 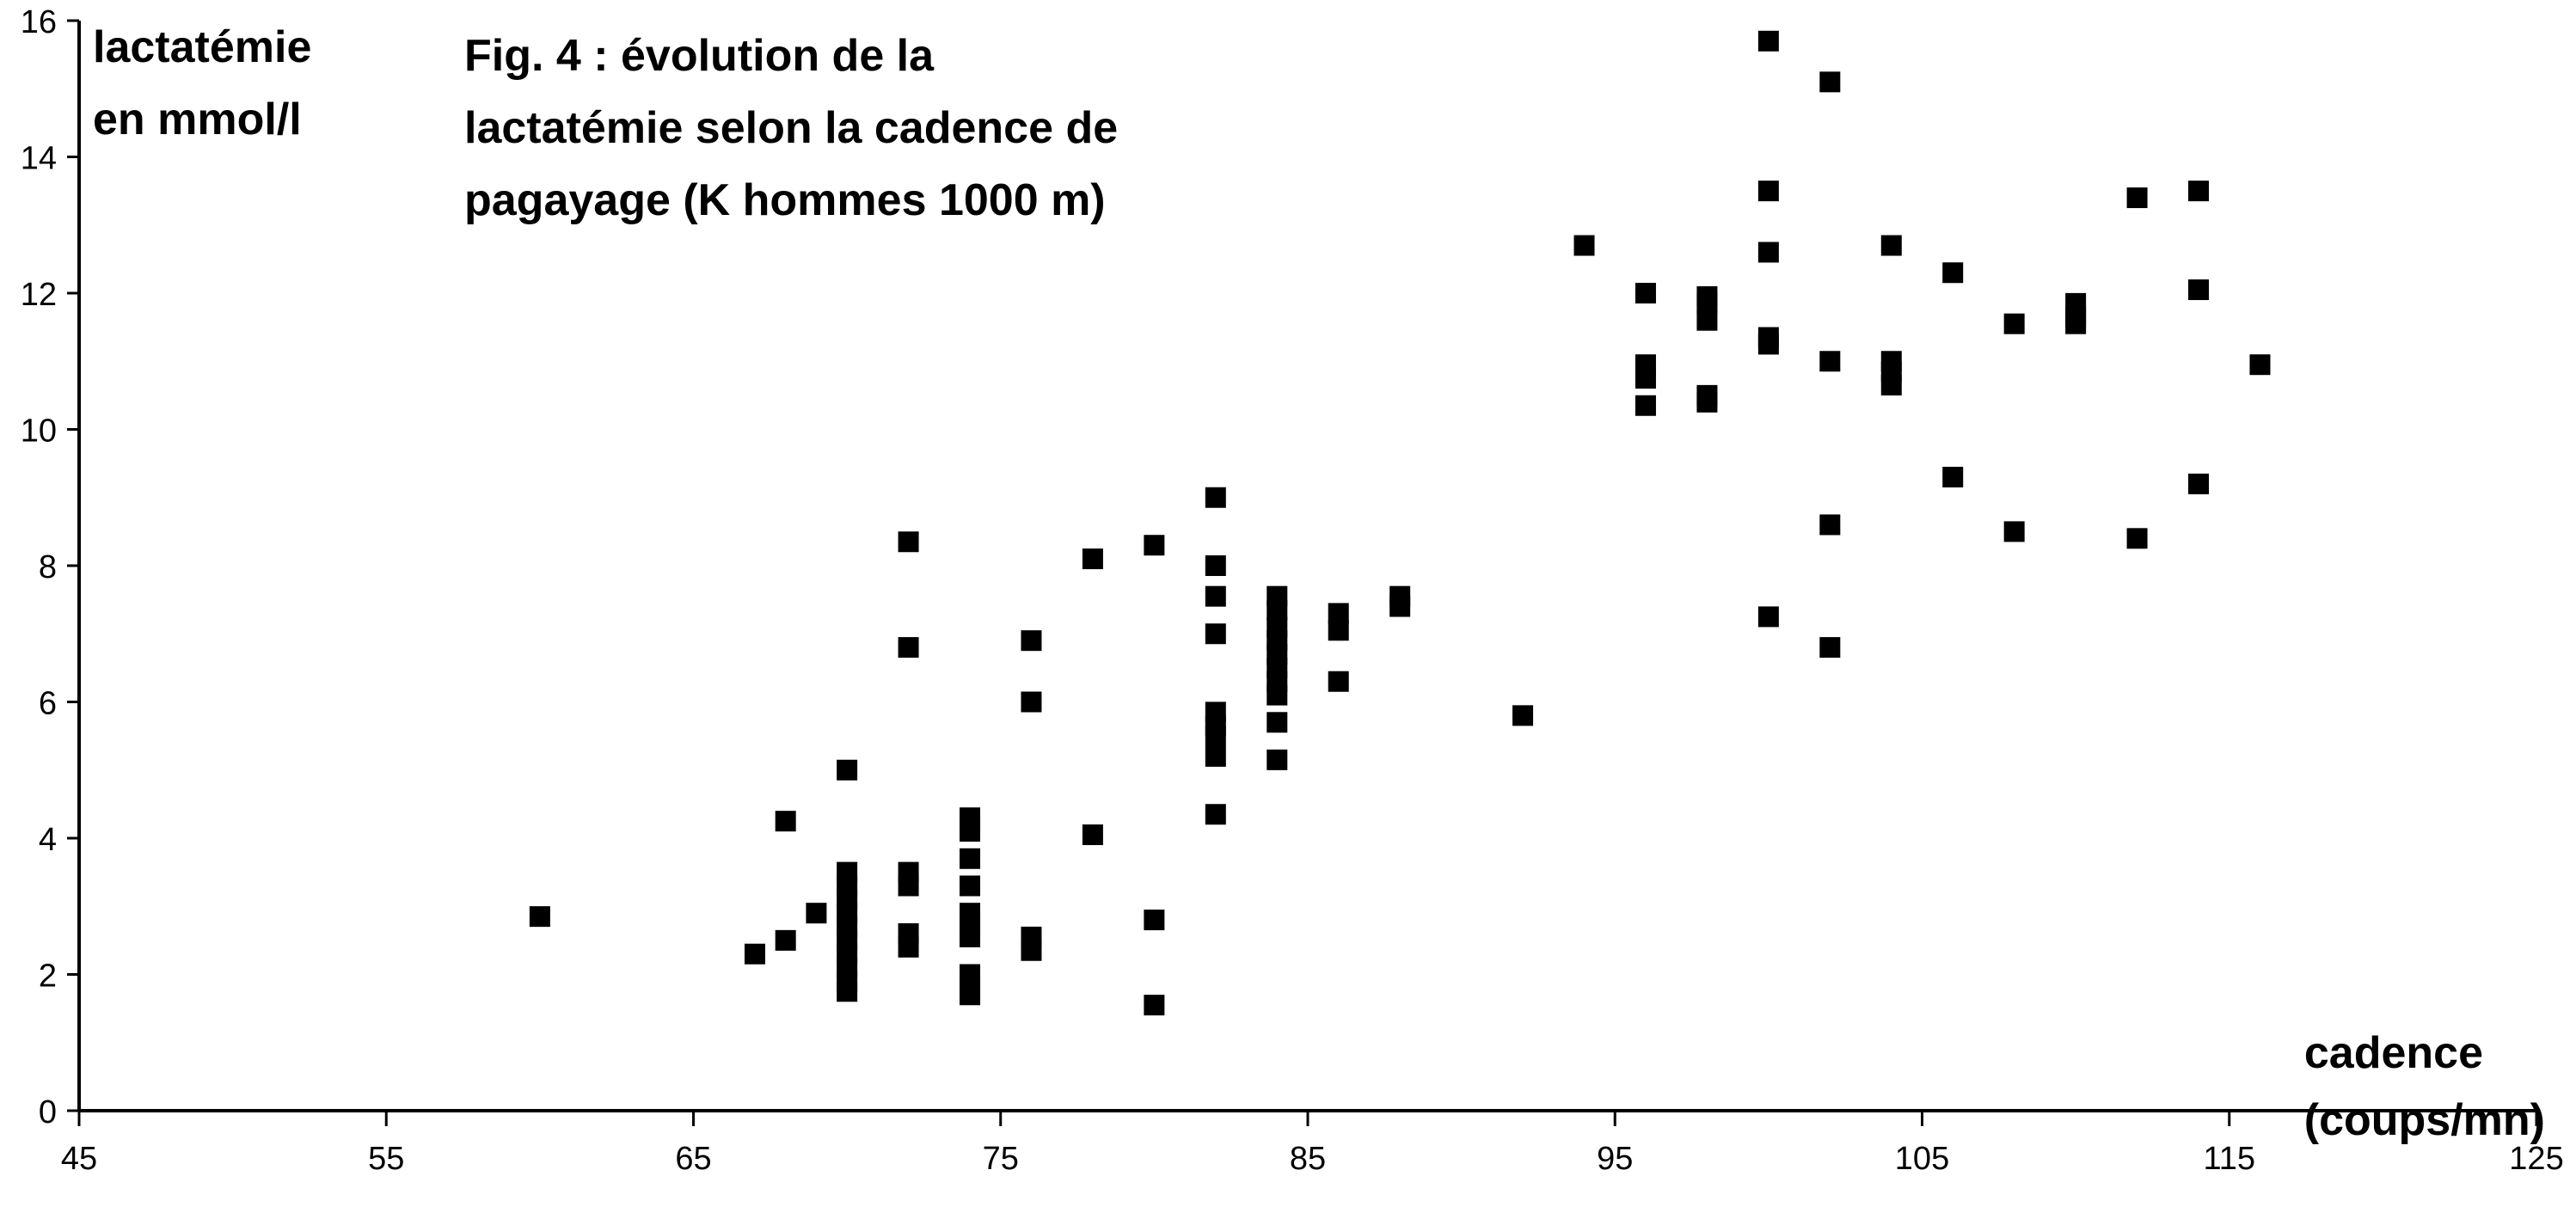 I want to click on y-ticks: 0 2 4 6 8 10 12 14 16, so click(x=50, y=567).